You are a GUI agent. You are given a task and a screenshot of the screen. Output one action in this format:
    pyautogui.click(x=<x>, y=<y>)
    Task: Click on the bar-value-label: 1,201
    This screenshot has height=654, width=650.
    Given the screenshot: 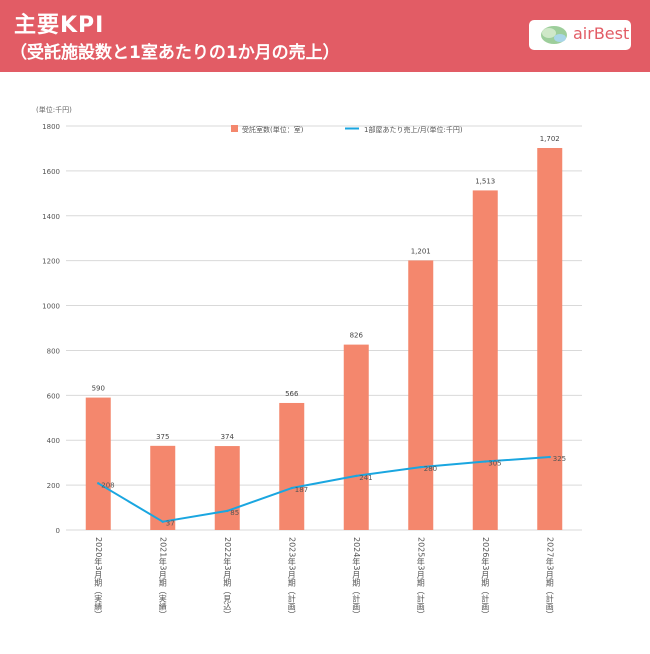 What is the action you would take?
    pyautogui.click(x=421, y=251)
    